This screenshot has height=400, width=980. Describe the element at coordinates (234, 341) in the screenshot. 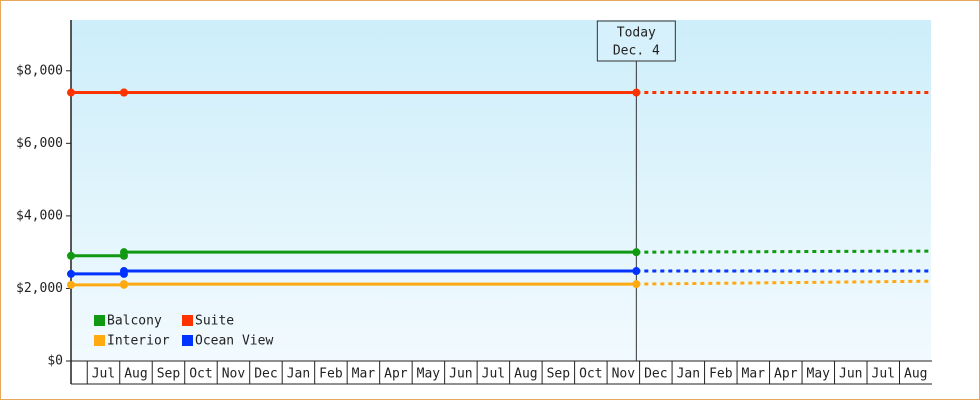

I see `legend-label: Ocean View` at that location.